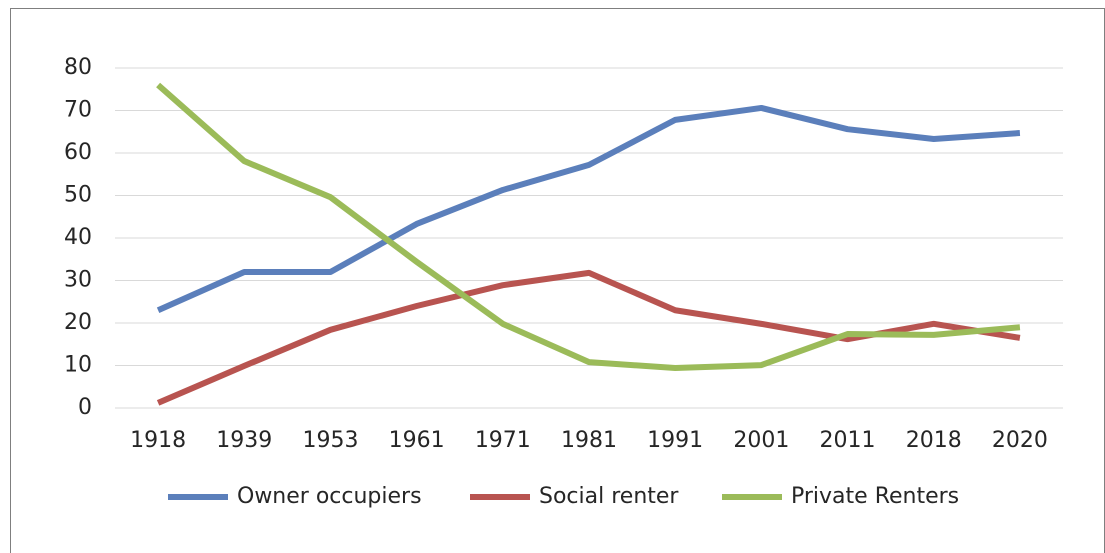 This screenshot has height=553, width=1105. What do you see at coordinates (1020, 440) in the screenshot?
I see `x-tick-label: 2020` at bounding box center [1020, 440].